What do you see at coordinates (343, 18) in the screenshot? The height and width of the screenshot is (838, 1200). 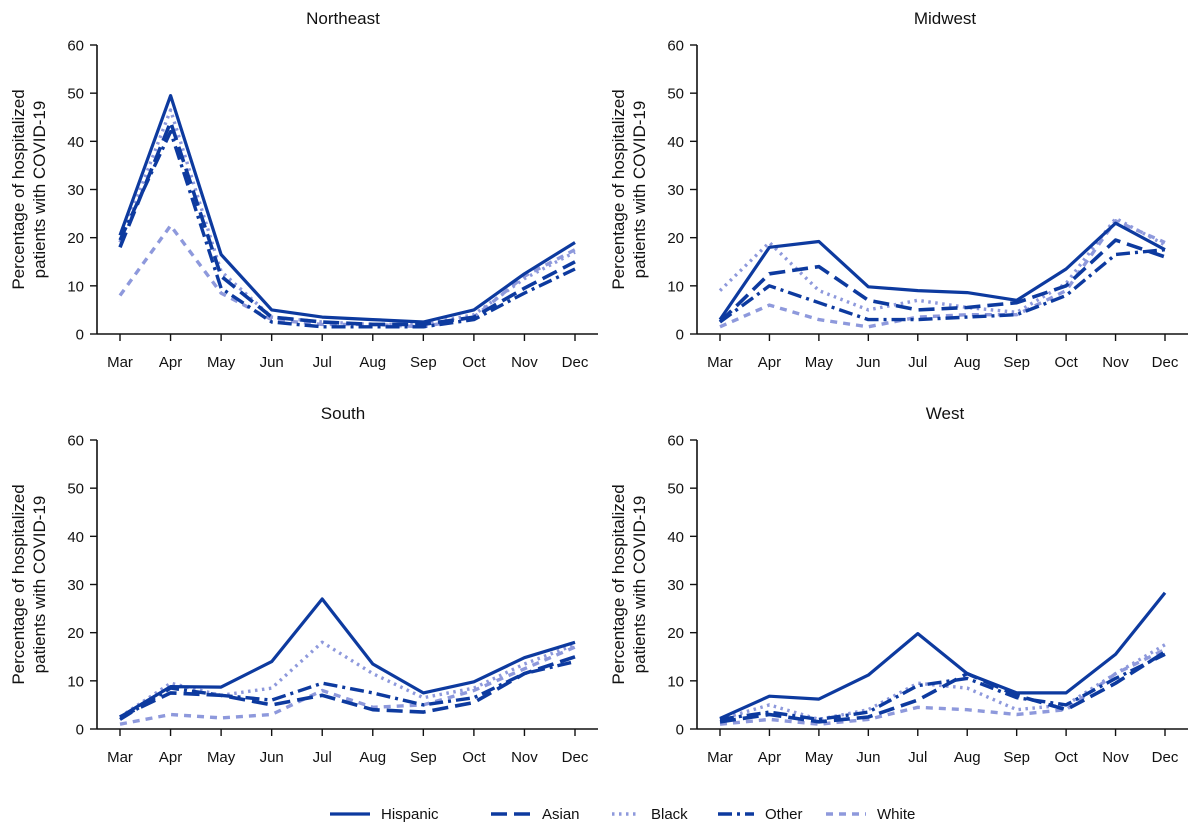 I see `panel-title: Northeast` at bounding box center [343, 18].